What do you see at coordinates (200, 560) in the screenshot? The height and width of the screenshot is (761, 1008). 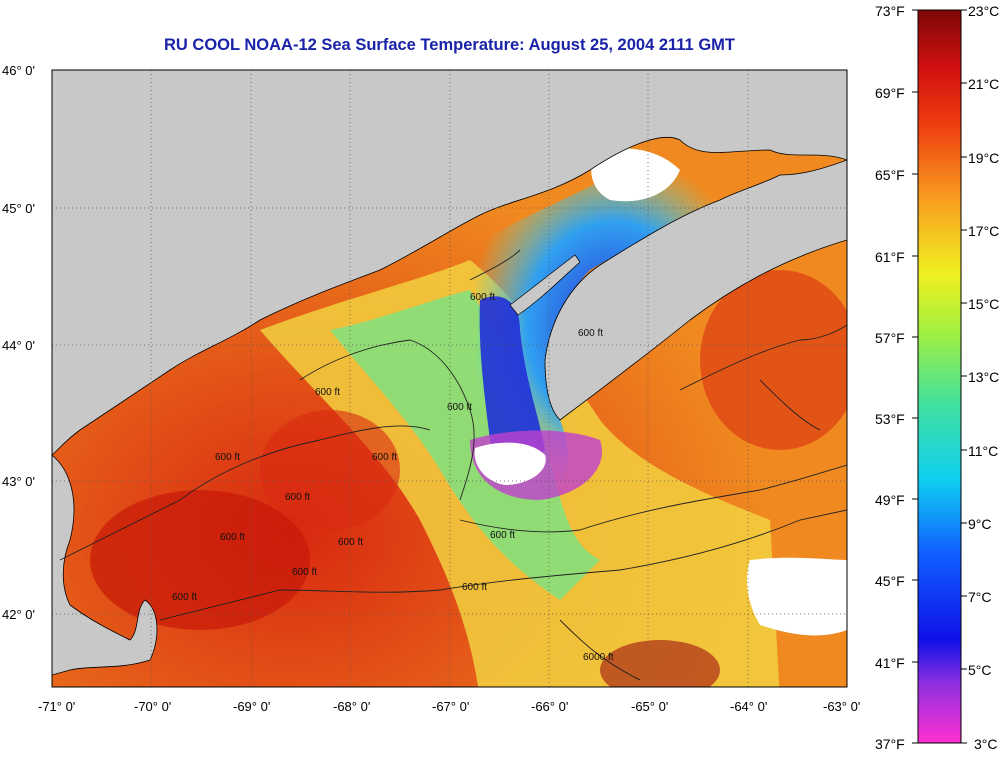 I see `warm-core-west` at bounding box center [200, 560].